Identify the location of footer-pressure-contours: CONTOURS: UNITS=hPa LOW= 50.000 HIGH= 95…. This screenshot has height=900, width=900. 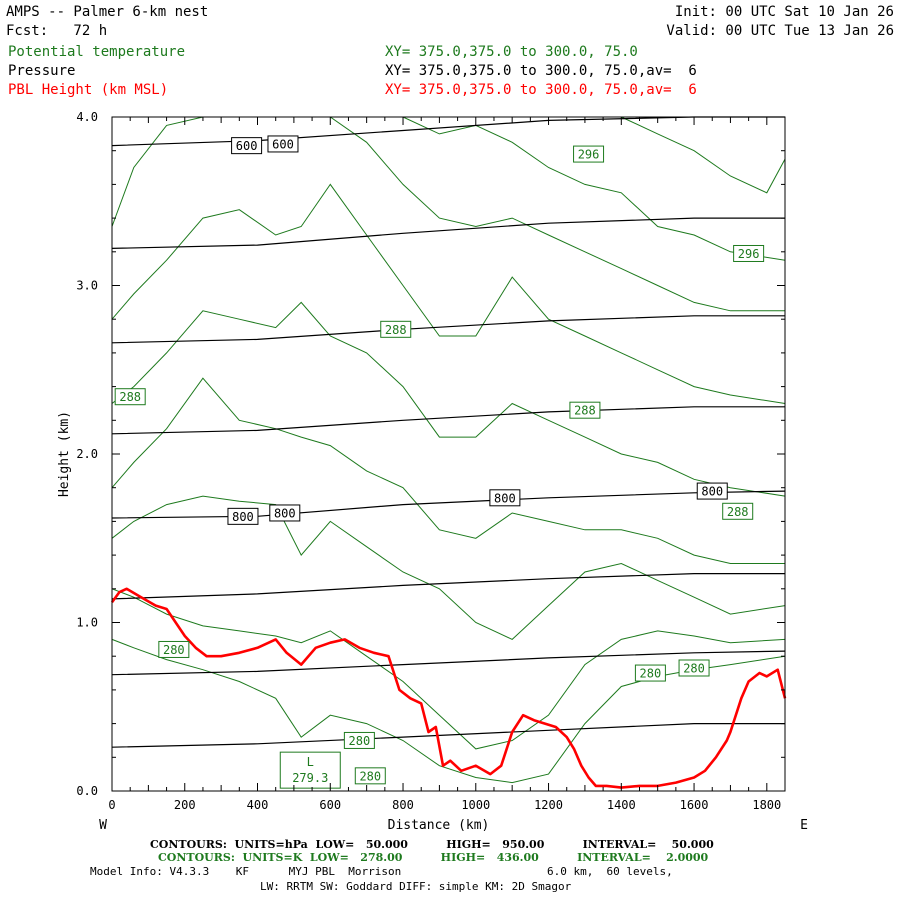
(432, 844).